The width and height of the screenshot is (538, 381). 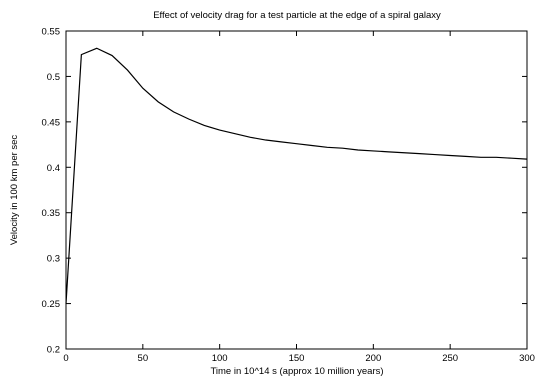 What do you see at coordinates (51, 304) in the screenshot?
I see `y-tick-label: 0.25` at bounding box center [51, 304].